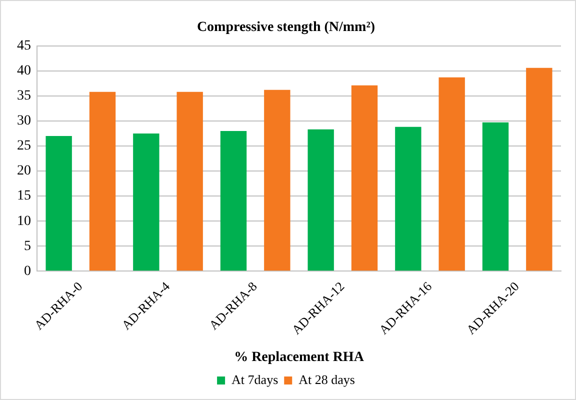 Image resolution: width=576 pixels, height=400 pixels. I want to click on y-tick-label: 35, so click(24, 96).